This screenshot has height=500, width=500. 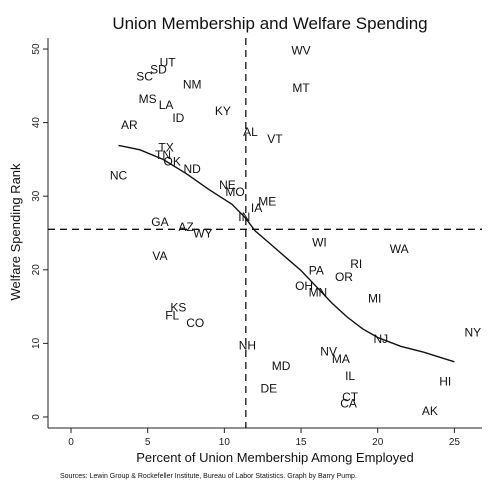 I want to click on data-point-az: AZ, so click(x=185, y=227).